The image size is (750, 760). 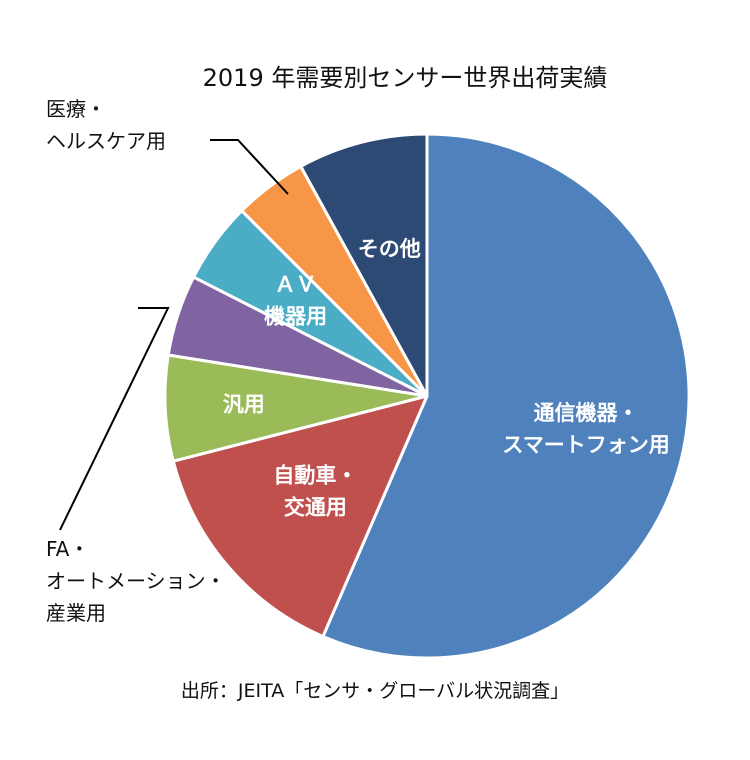 I want to click on slice-label-2: 自動車・交通用, so click(x=315, y=491).